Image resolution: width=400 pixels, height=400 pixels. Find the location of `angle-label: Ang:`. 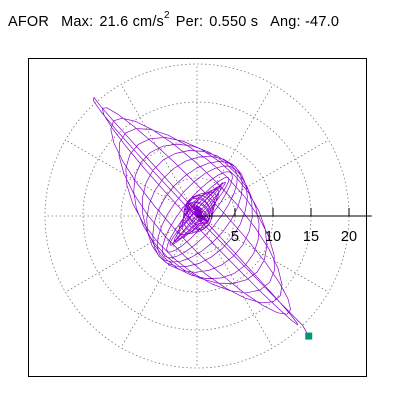

angle-label: Ang: is located at coordinates (285, 22).